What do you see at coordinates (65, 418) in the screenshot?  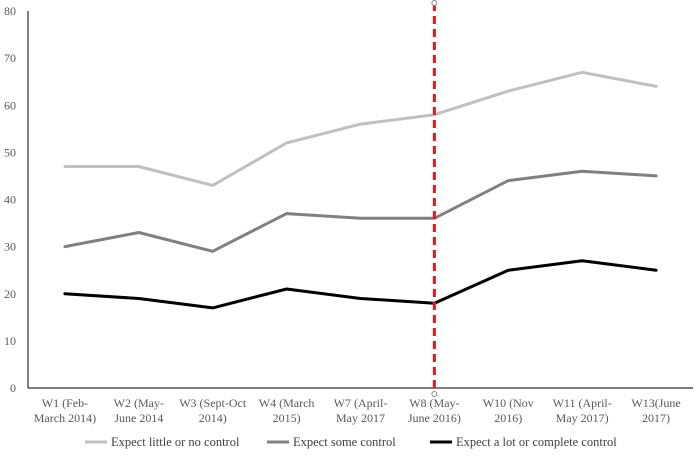 I see `x-tick-label-line: March 2014)` at bounding box center [65, 418].